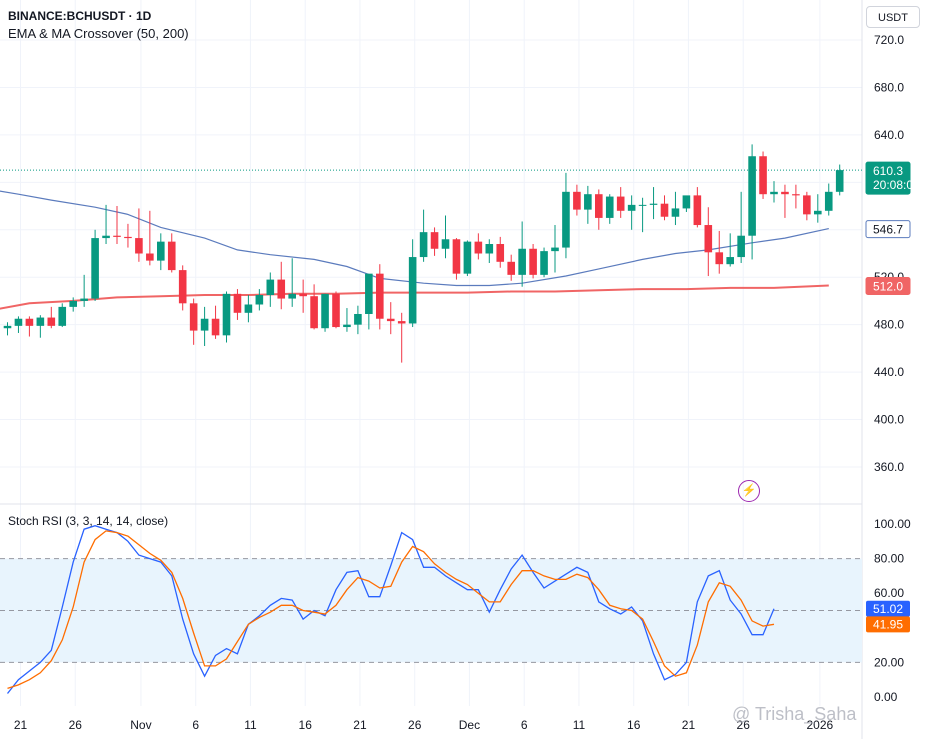 The height and width of the screenshot is (739, 931). I want to click on stoch-band, so click(431, 610).